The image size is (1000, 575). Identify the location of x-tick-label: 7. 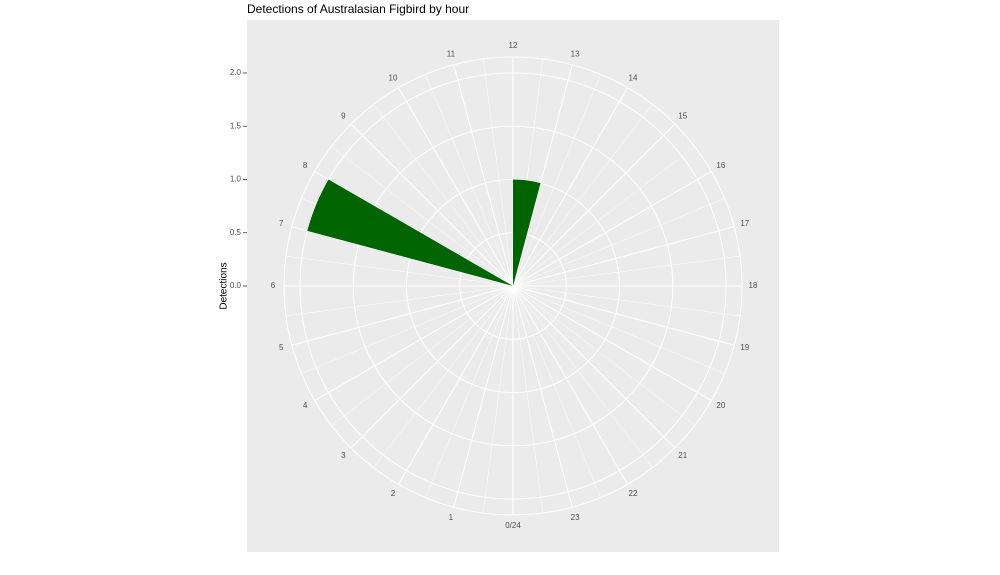
(281, 223).